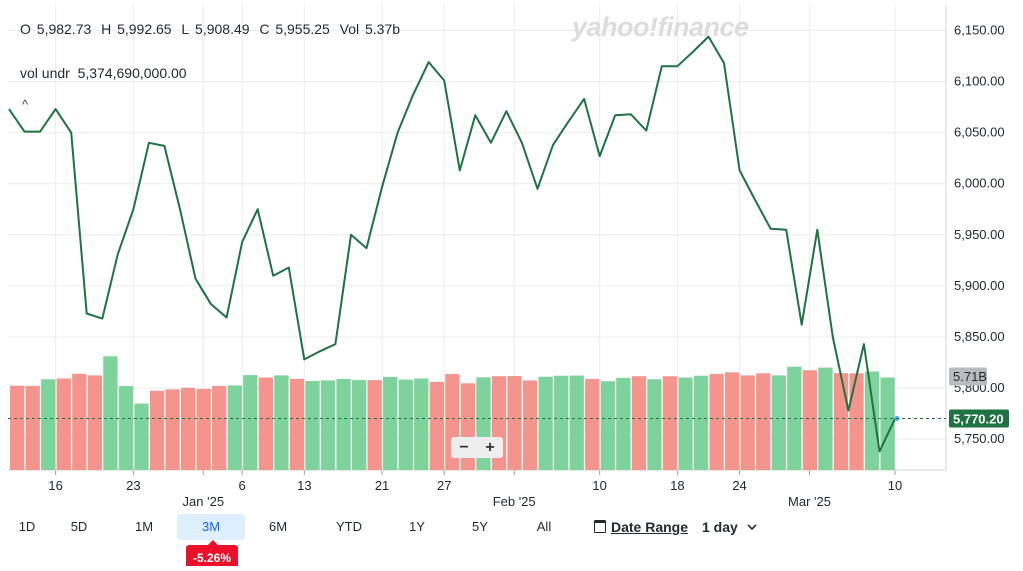 This screenshot has width=1023, height=571. Describe the element at coordinates (264, 29) in the screenshot. I see `close-label: C` at that location.